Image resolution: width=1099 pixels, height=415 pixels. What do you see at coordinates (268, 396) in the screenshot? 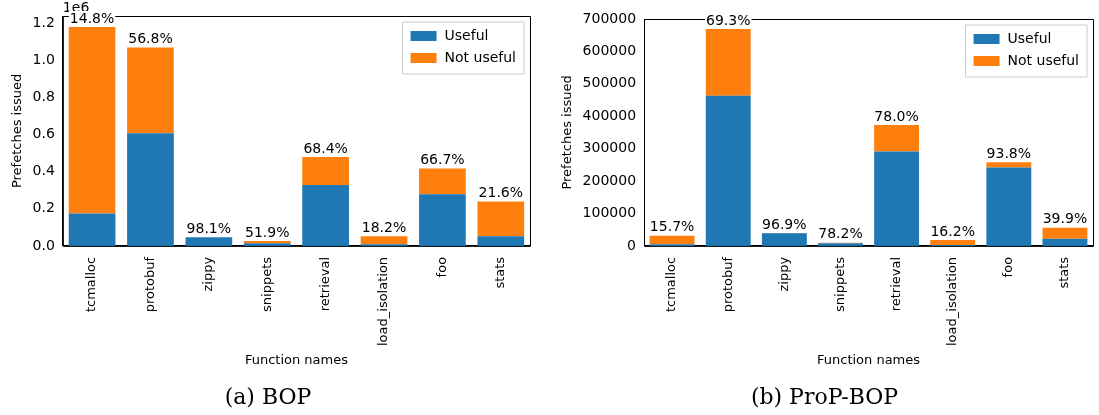
I see `text: (a) BOP` at bounding box center [268, 396].